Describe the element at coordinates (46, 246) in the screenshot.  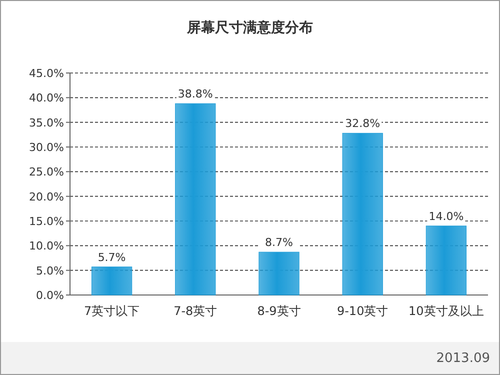
I see `y-tick-label: 10.0%` at that location.